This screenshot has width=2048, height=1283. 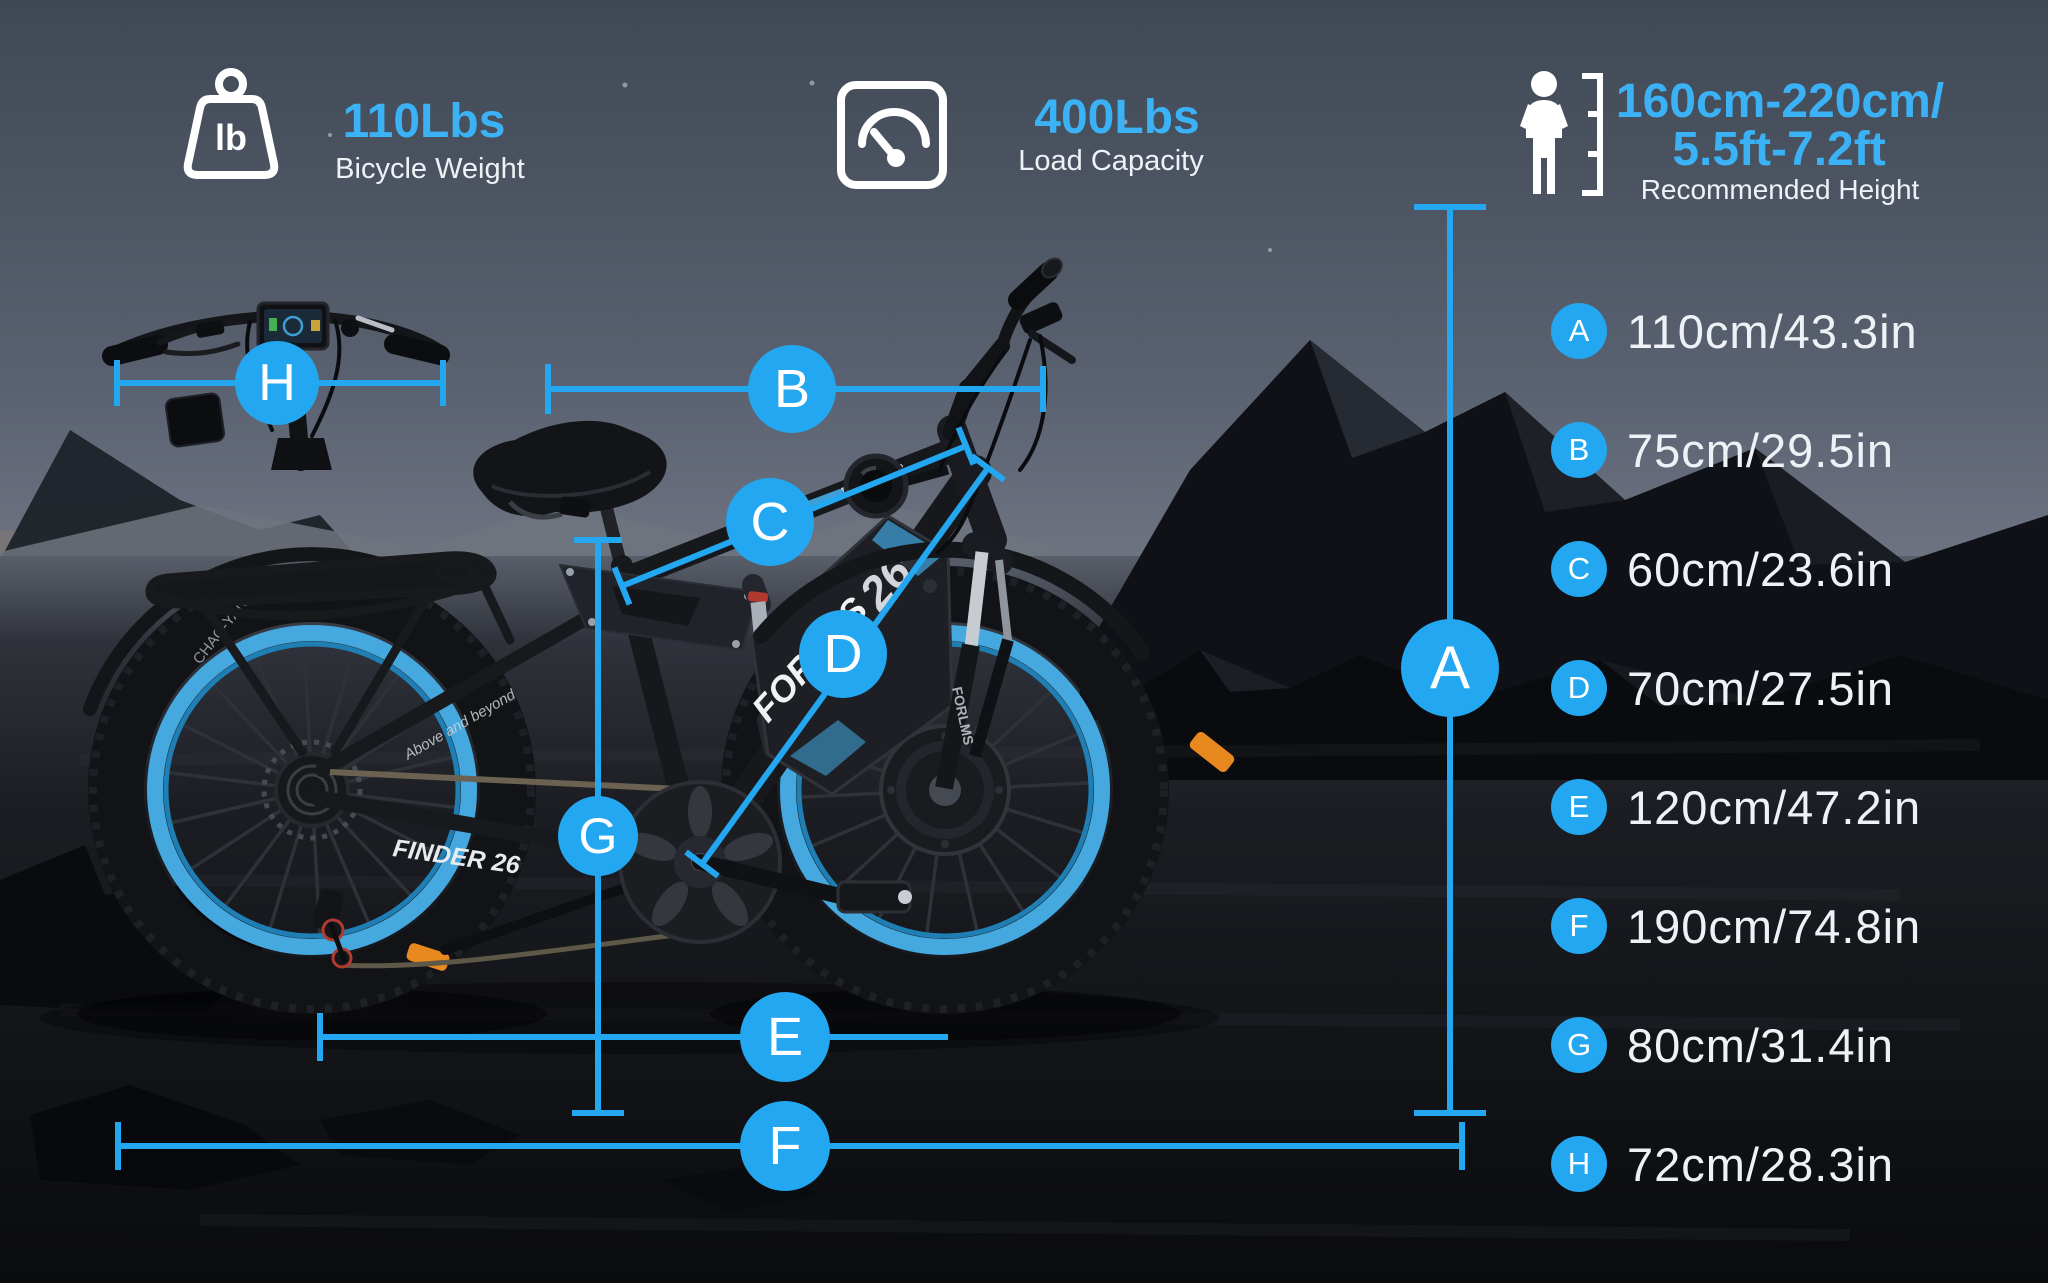 I want to click on measurement-value-G: 80cm/31.4in, so click(x=1761, y=1045).